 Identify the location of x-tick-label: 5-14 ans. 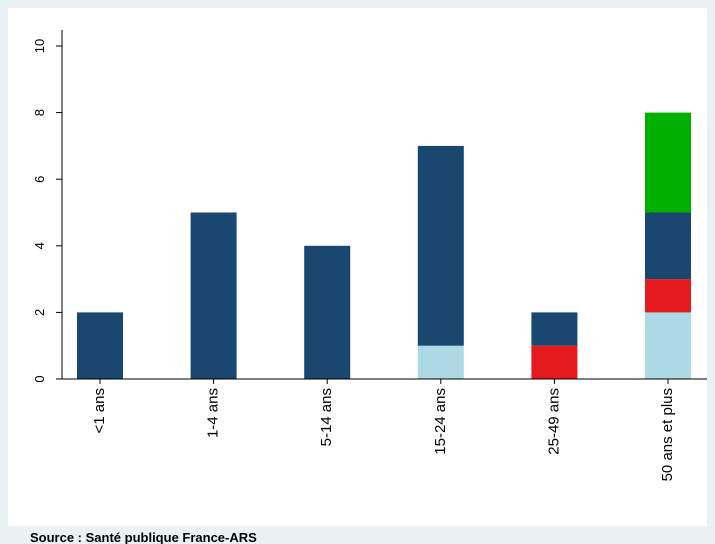
(326, 417).